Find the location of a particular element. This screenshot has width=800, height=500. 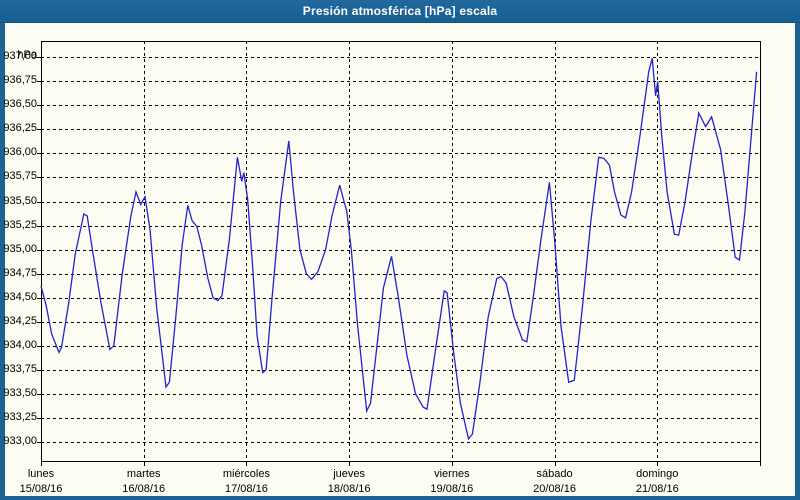

x-axis-day-label: lunes is located at coordinates (41, 474).